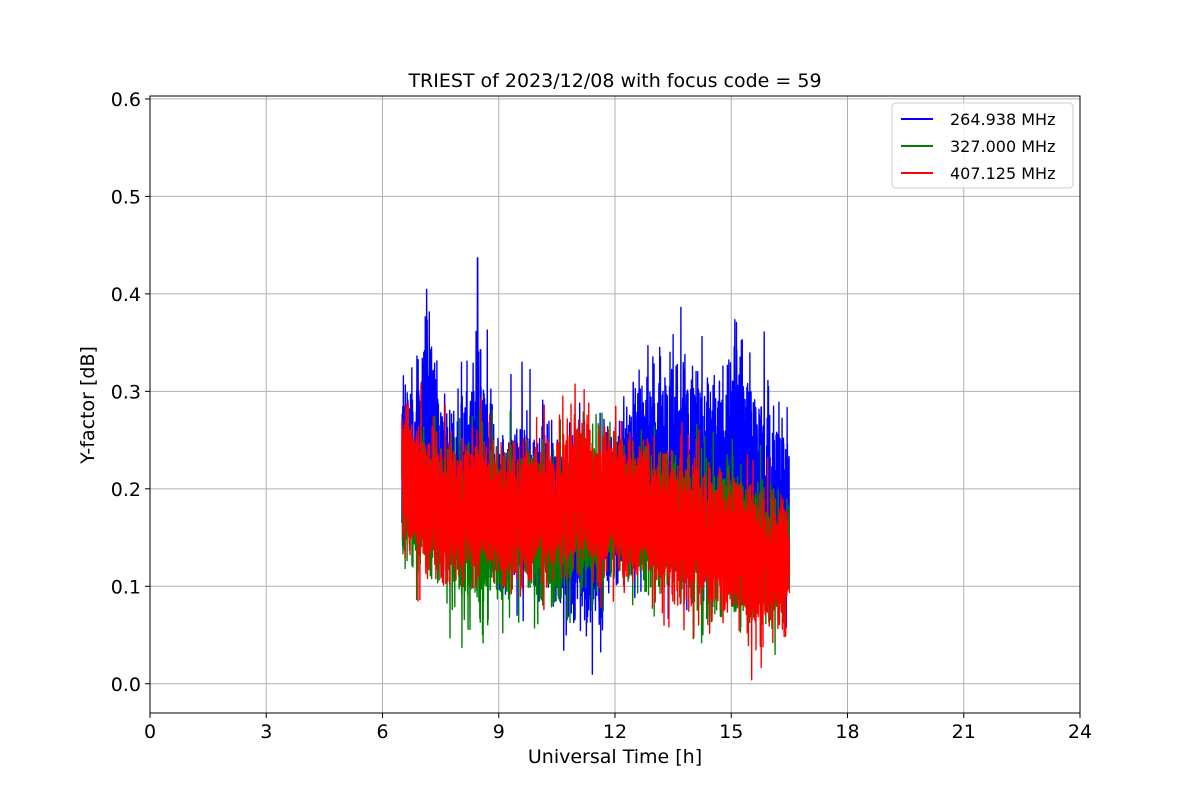 This screenshot has height=800, width=1200. What do you see at coordinates (1002, 146) in the screenshot?
I see `legend-label: 327.000 MHz` at bounding box center [1002, 146].